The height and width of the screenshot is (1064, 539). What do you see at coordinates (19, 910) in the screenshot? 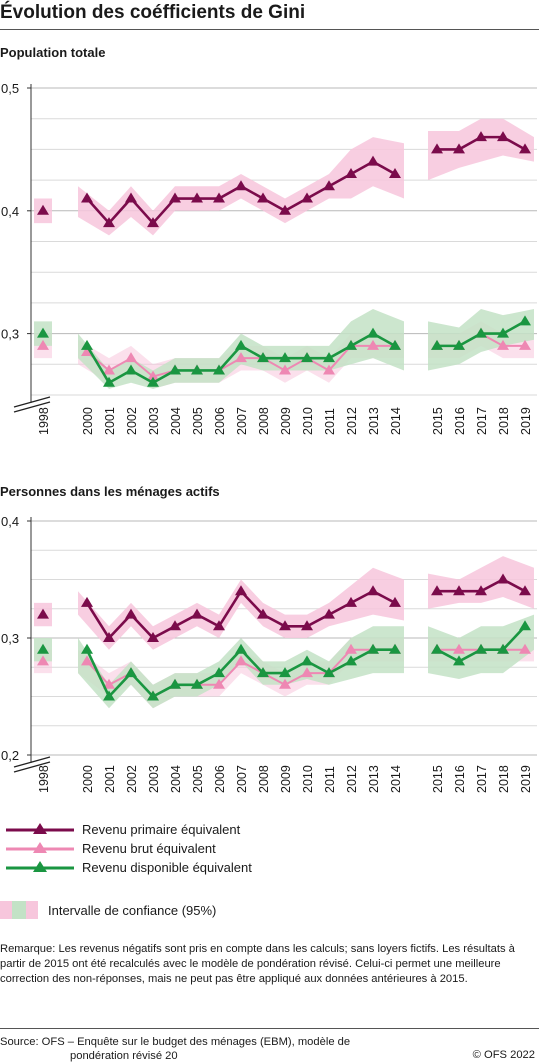
I see `ci-swatch` at bounding box center [19, 910].